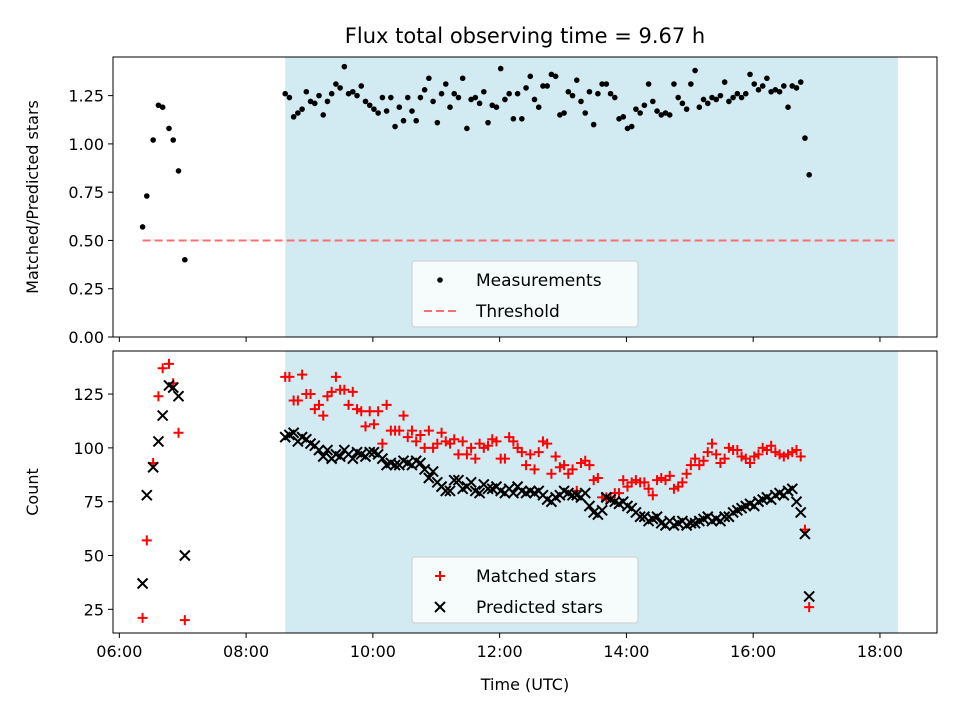  I want to click on y-tick-label: 0.75, so click(86, 192).